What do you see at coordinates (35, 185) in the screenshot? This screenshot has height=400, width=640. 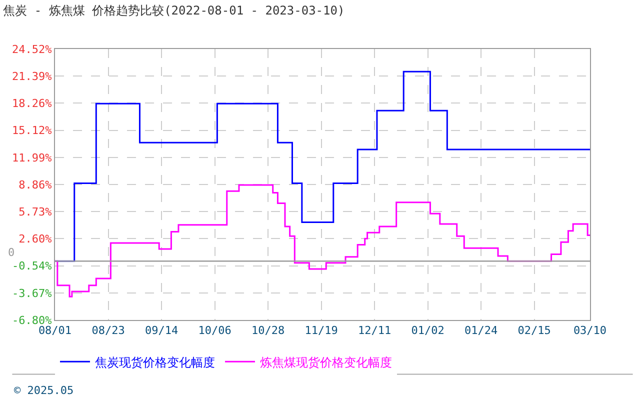 I see `y-tick-label: 8.86%` at bounding box center [35, 185].